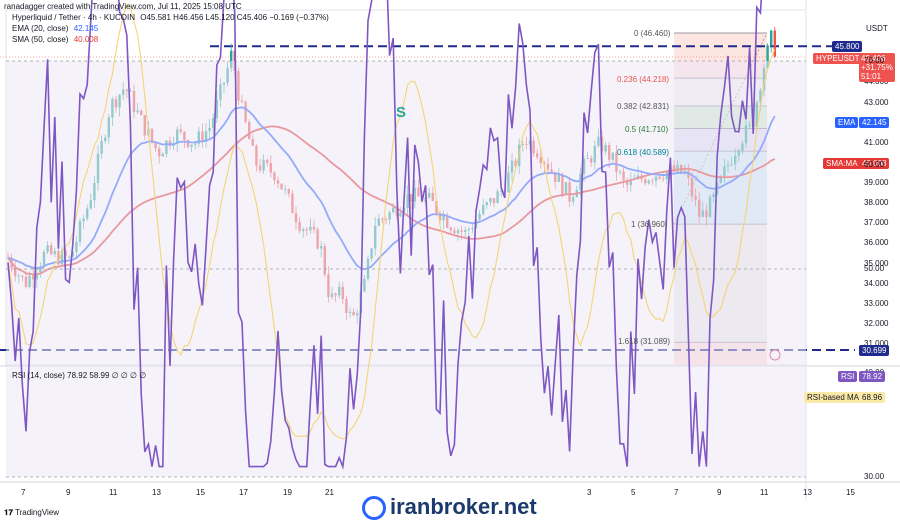  What do you see at coordinates (871, 76) in the screenshot?
I see `bar-countdown: 51:01` at bounding box center [871, 76].